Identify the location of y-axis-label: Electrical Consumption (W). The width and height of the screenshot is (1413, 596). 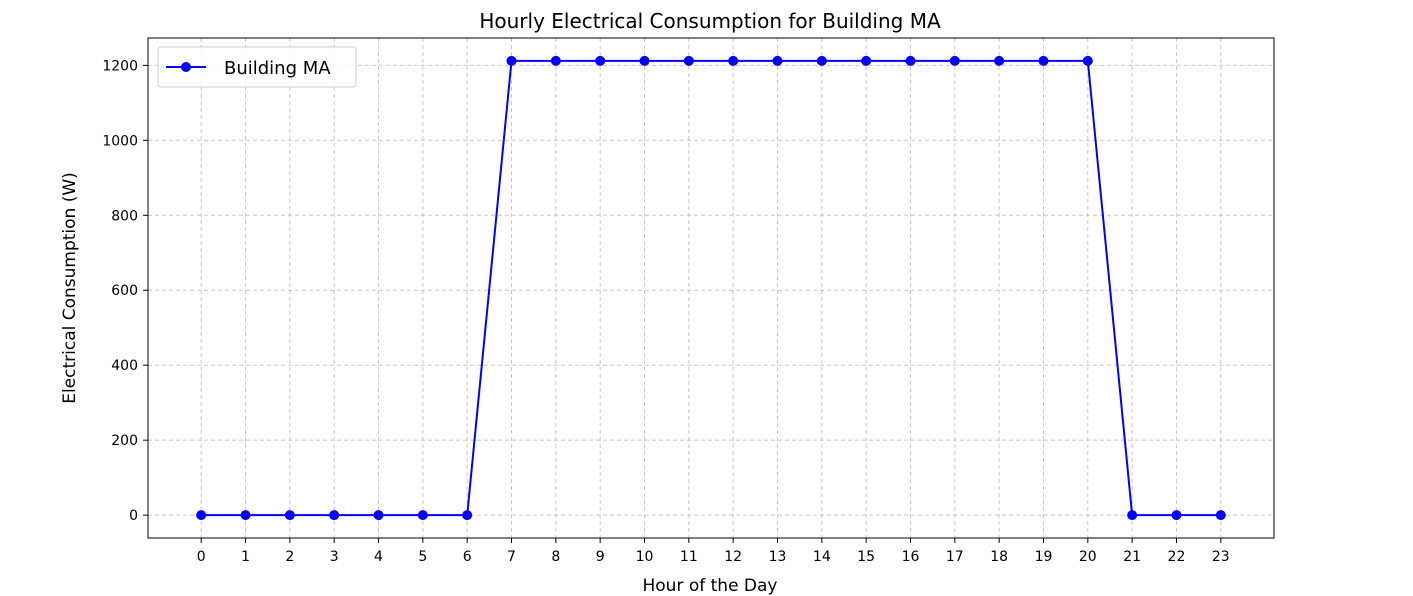
(70, 288).